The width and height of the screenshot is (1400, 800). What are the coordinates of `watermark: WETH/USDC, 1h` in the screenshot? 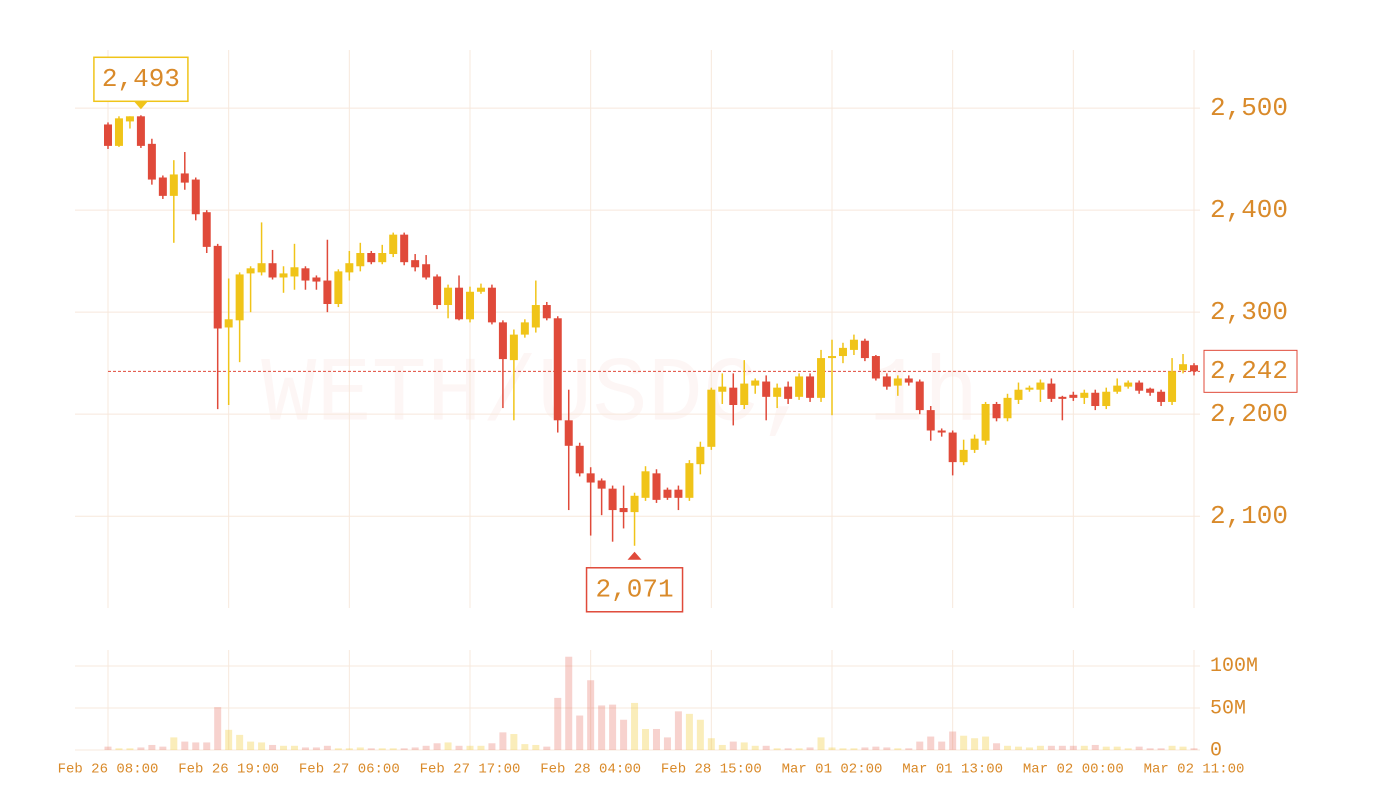 It's located at (620, 394).